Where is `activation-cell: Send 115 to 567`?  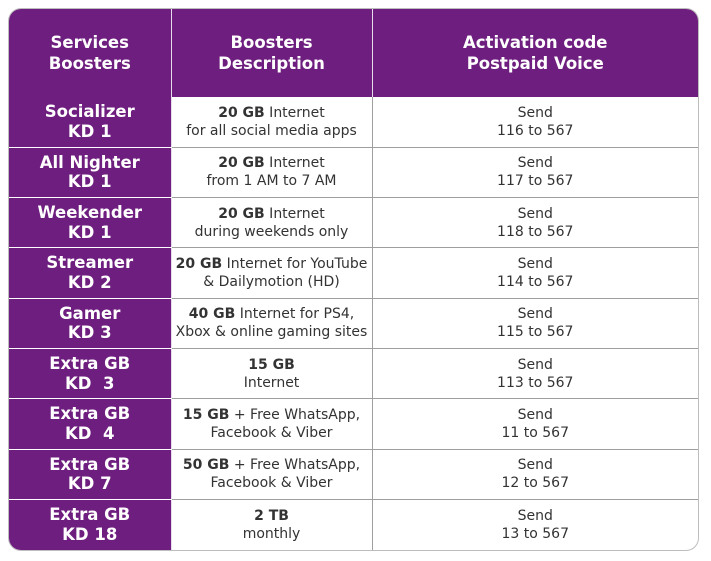 activation-cell: Send 115 to 567 is located at coordinates (535, 324).